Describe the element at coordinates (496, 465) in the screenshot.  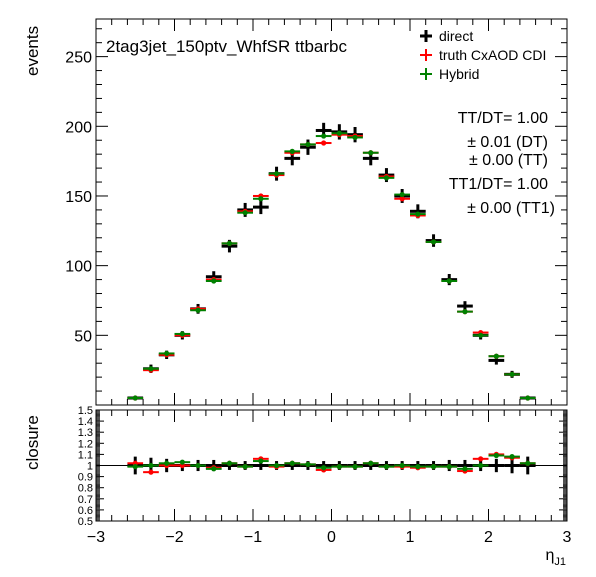
I see `ratio-point-direct` at that location.